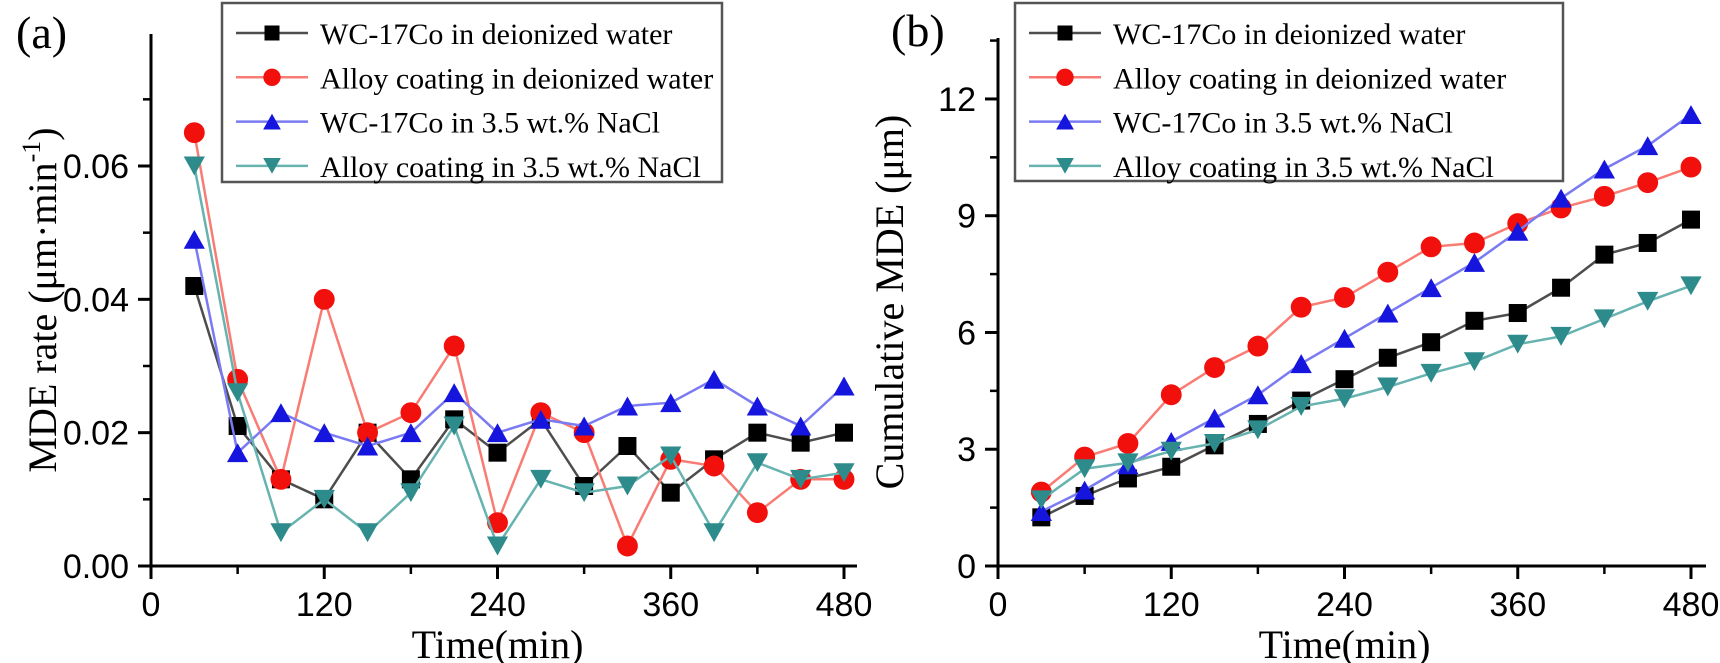 The image size is (1720, 663). I want to click on panel-label-b: (b), so click(918, 30).